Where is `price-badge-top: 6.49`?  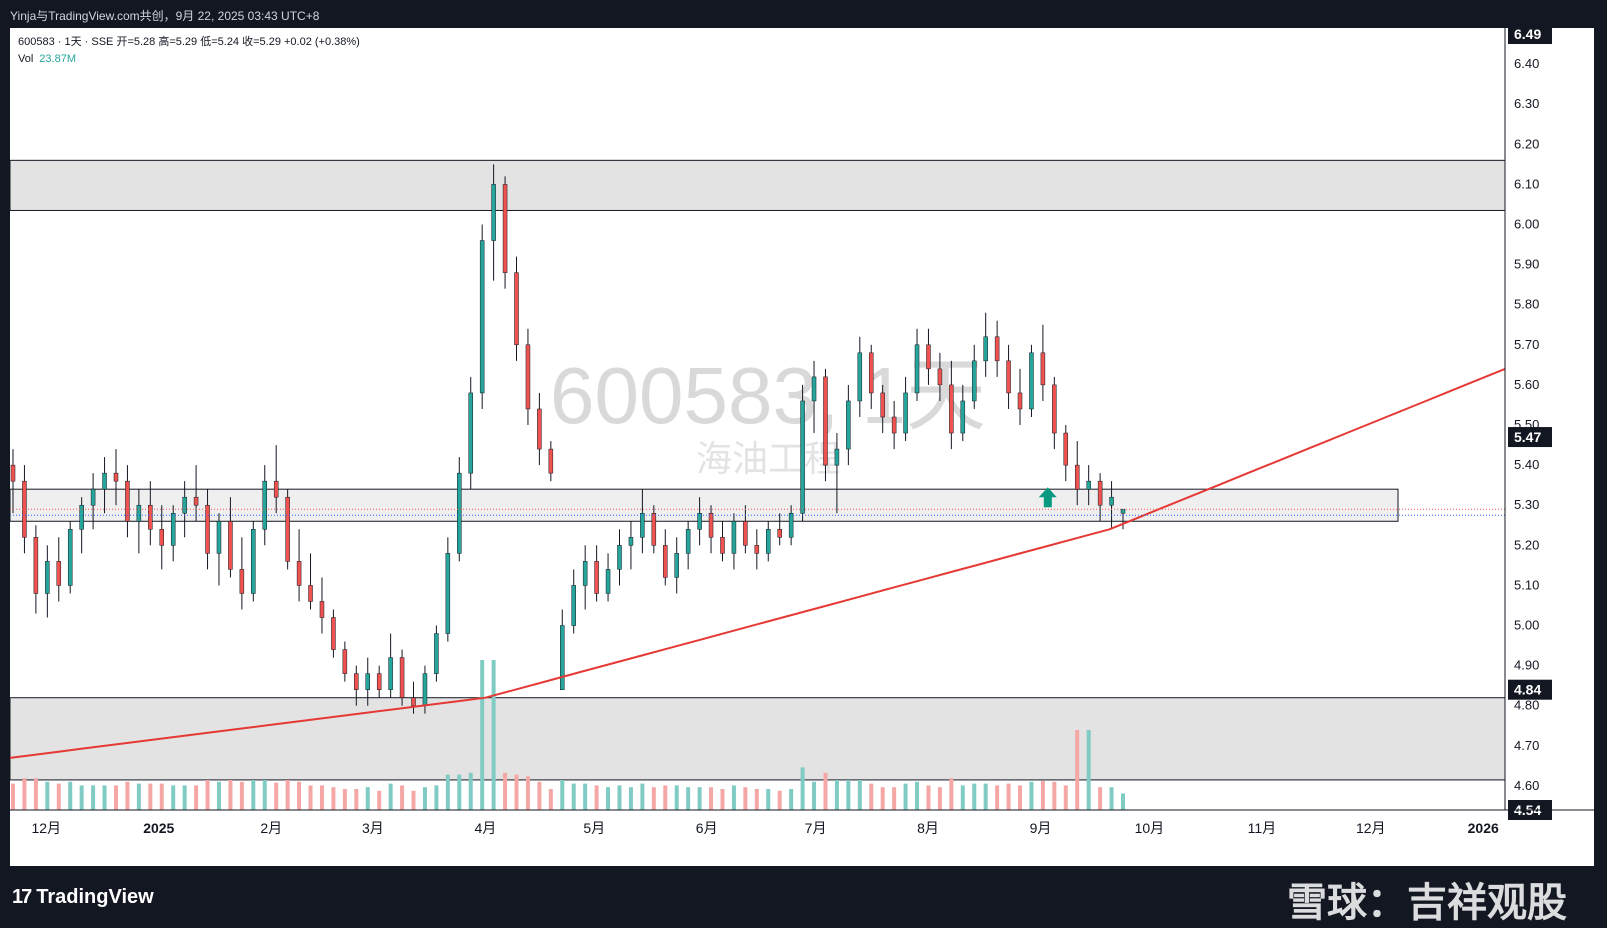
price-badge-top: 6.49 is located at coordinates (1527, 35).